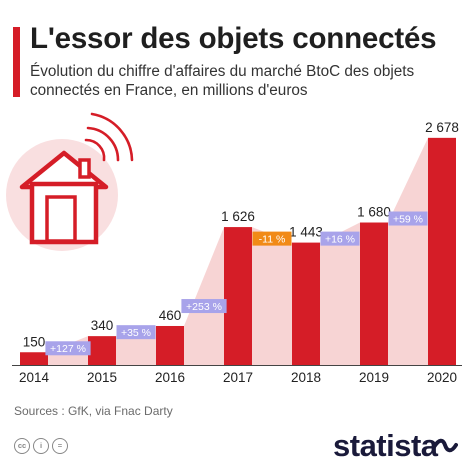  I want to click on growth-badge-2016: +35 %, so click(136, 332).